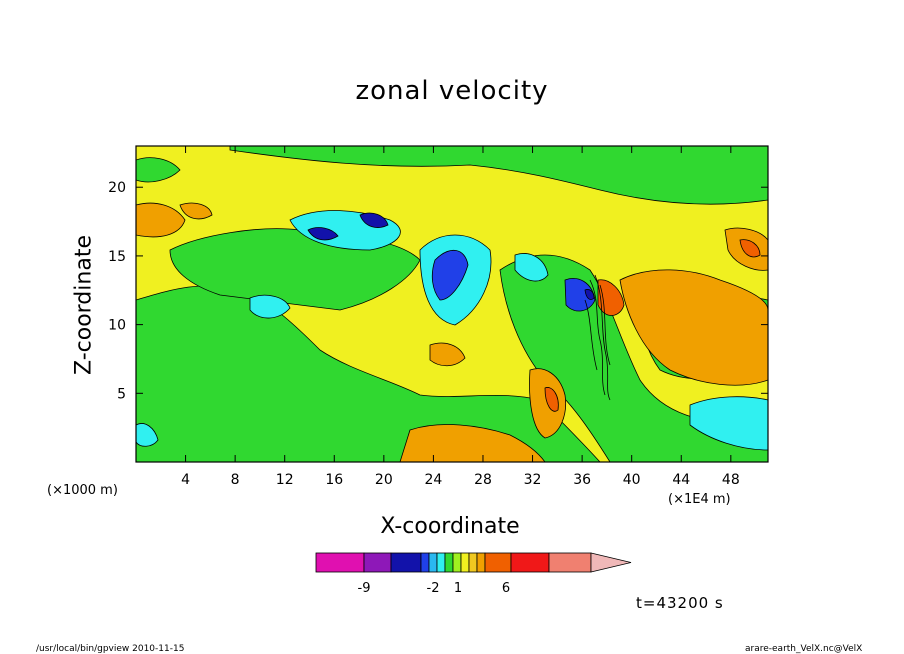 The width and height of the screenshot is (904, 654). What do you see at coordinates (731, 480) in the screenshot?
I see `x-tick-label: 48` at bounding box center [731, 480].